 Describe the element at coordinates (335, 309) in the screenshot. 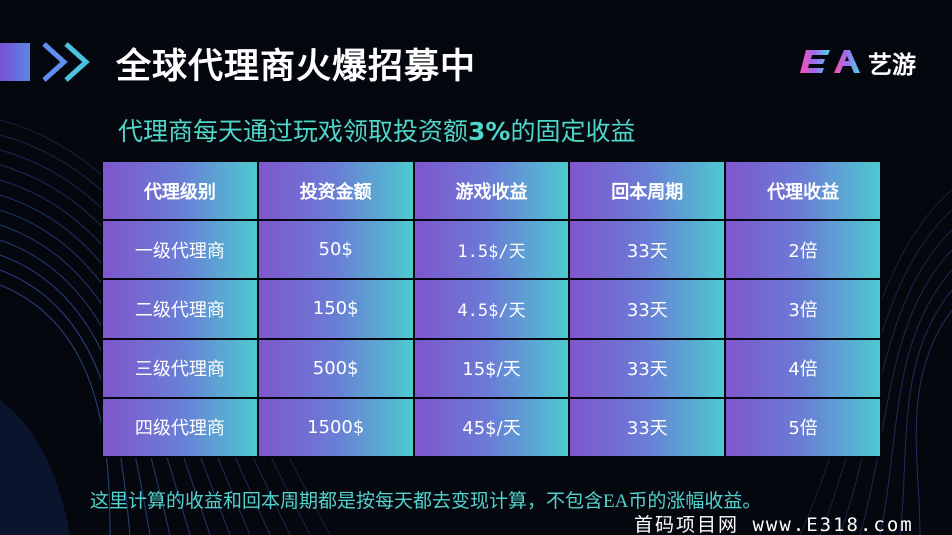

I see `table-cell-investment: 150$` at that location.